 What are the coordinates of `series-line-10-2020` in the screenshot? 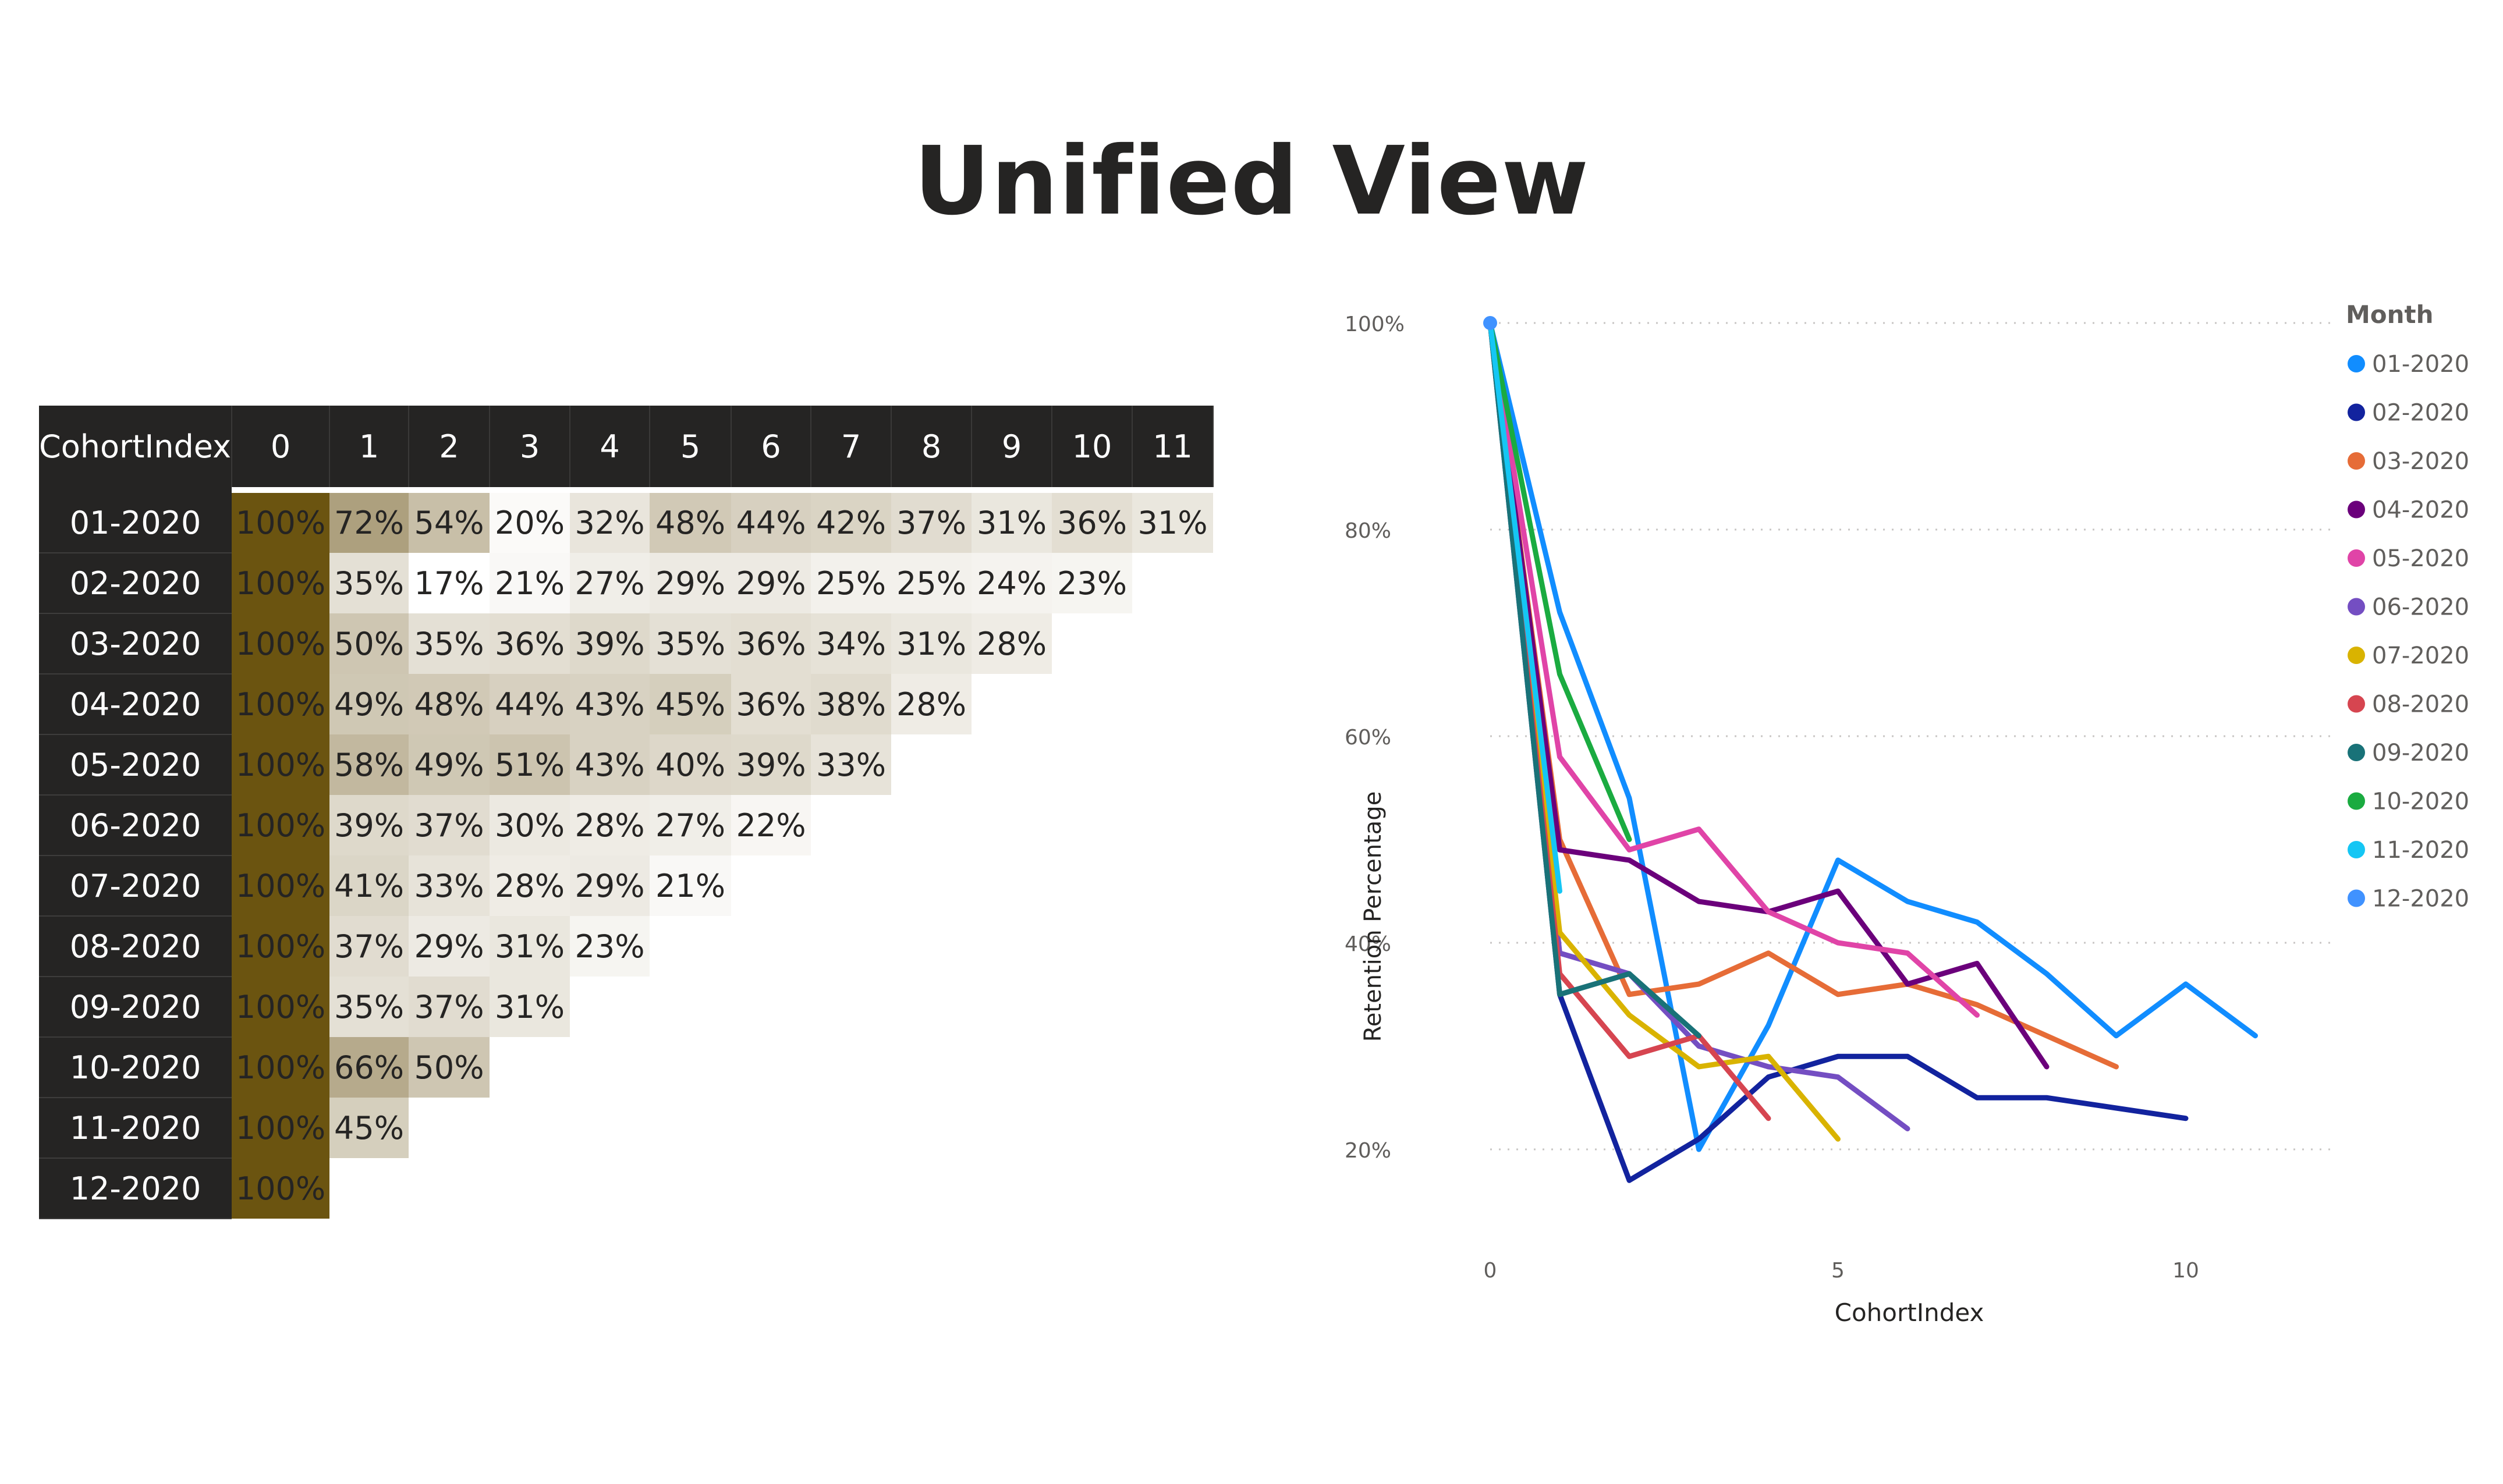 It's located at (1559, 581).